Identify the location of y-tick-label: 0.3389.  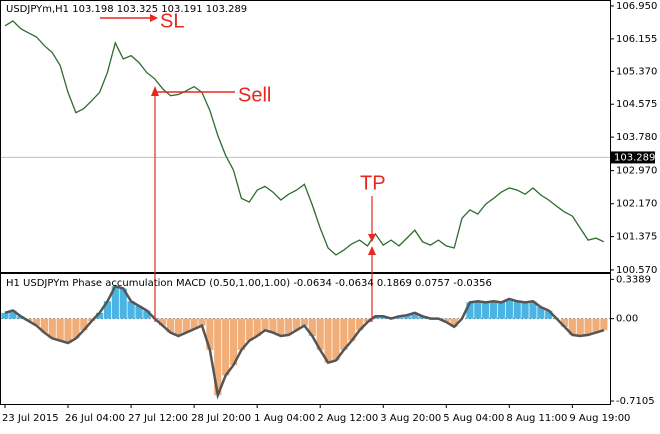
(633, 279).